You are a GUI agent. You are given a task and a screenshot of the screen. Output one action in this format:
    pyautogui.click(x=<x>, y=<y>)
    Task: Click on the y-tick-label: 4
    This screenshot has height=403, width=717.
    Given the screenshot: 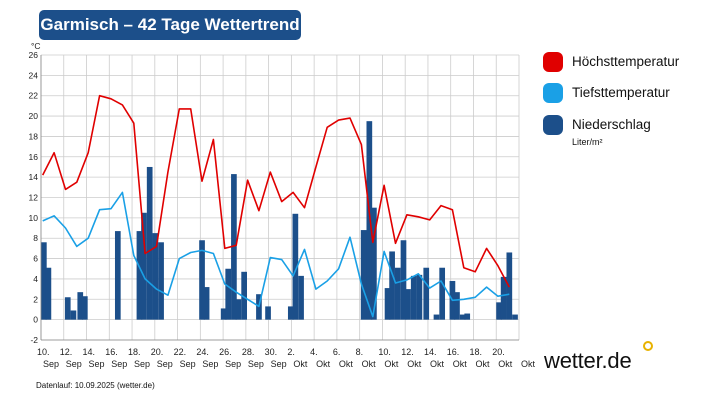 What is the action you would take?
    pyautogui.click(x=35, y=279)
    